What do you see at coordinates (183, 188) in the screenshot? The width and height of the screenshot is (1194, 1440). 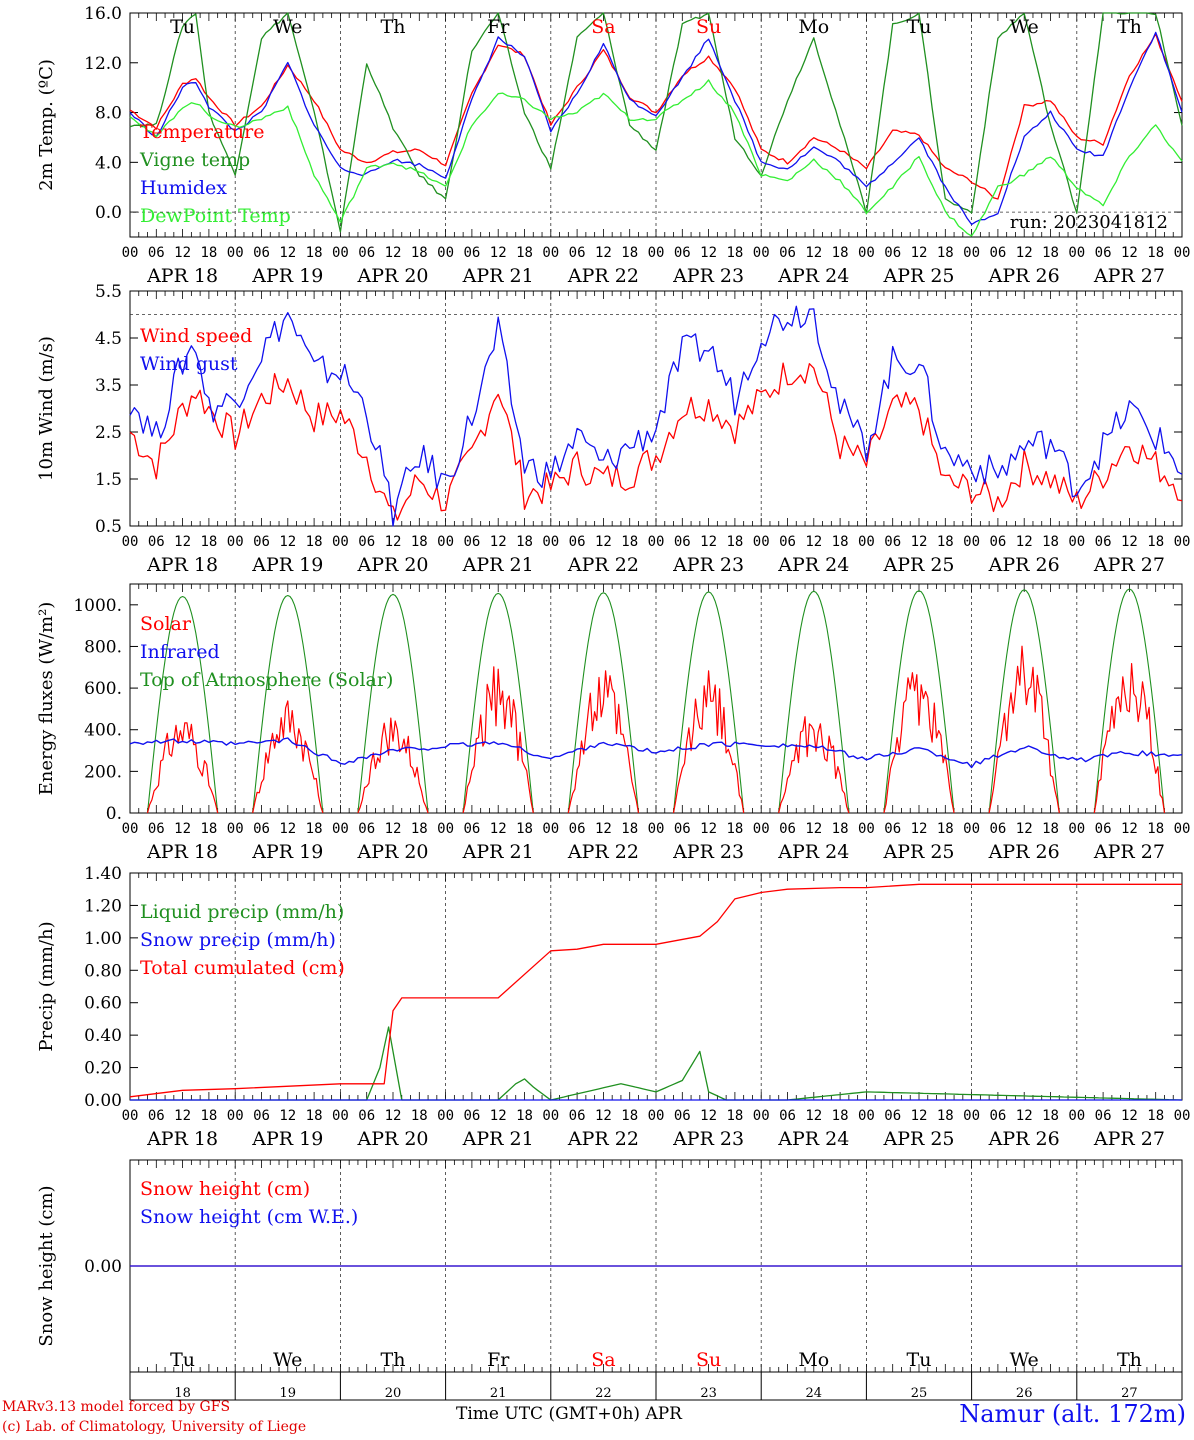 I see `legend-entry: Humidex` at bounding box center [183, 188].